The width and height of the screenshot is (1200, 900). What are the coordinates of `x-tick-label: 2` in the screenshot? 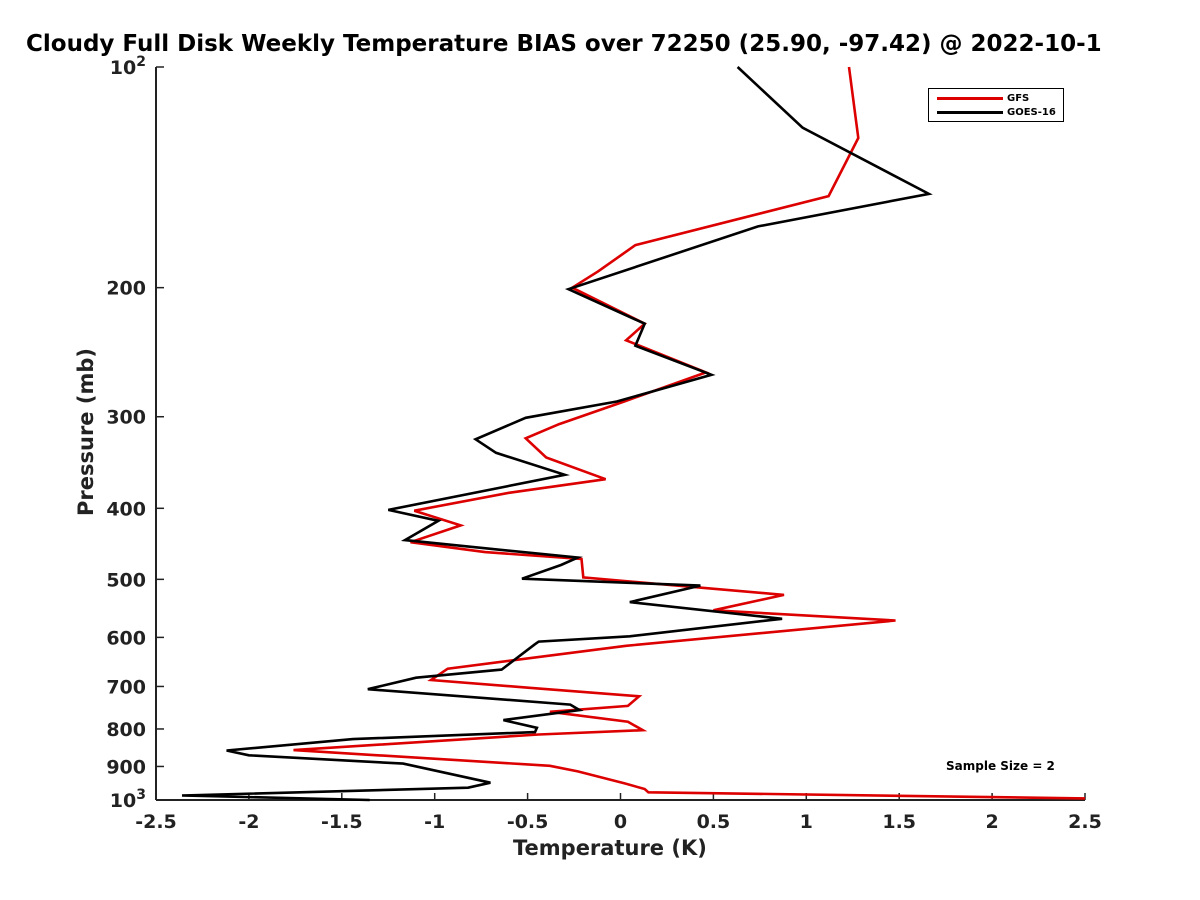 It's located at (991, 822).